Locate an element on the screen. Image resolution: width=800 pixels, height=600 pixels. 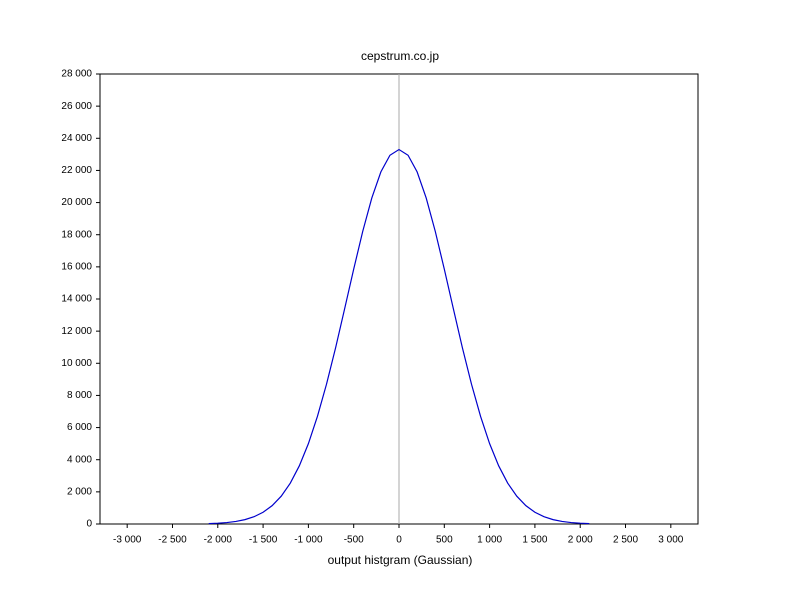
chart-title: cepstrum.co.jp is located at coordinates (400, 56).